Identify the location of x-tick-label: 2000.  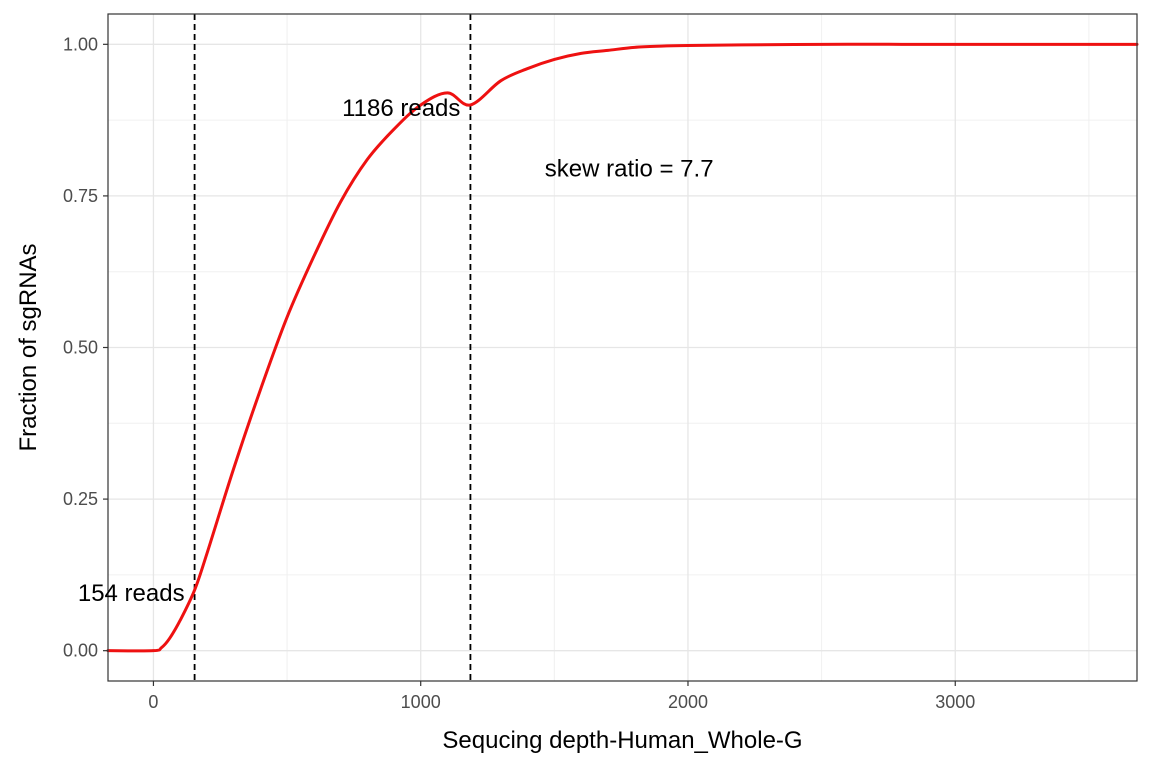
(688, 702).